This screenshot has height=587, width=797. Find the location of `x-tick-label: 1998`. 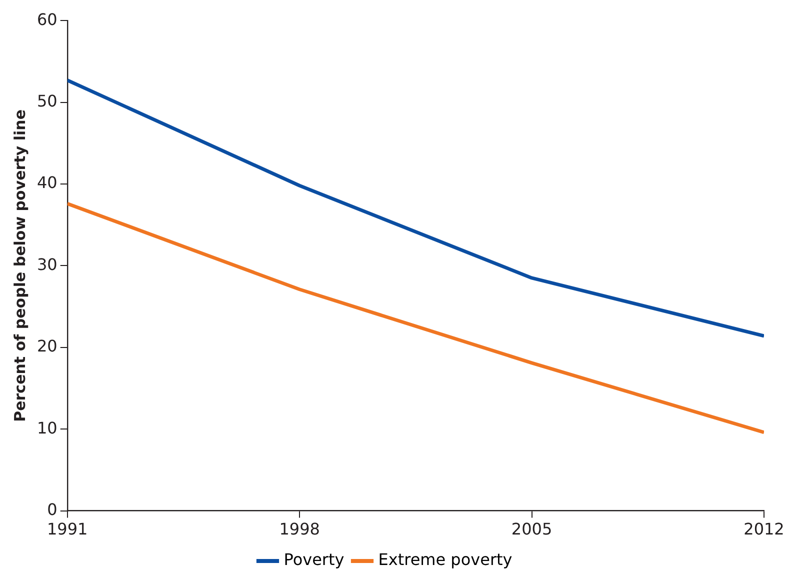

x-tick-label: 1998 is located at coordinates (299, 529).